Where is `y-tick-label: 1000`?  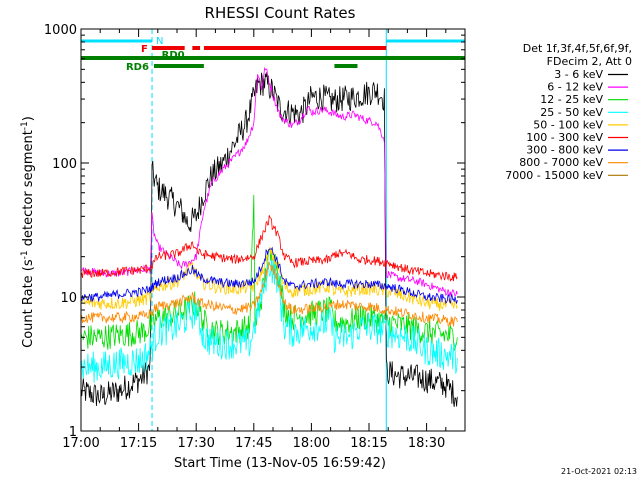
y-tick-label: 1000 is located at coordinates (60, 30).